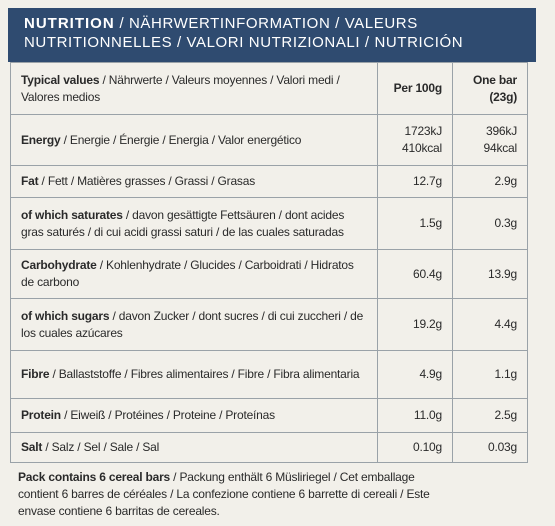 The width and height of the screenshot is (555, 526). I want to click on label-bold: Fat, so click(30, 181).